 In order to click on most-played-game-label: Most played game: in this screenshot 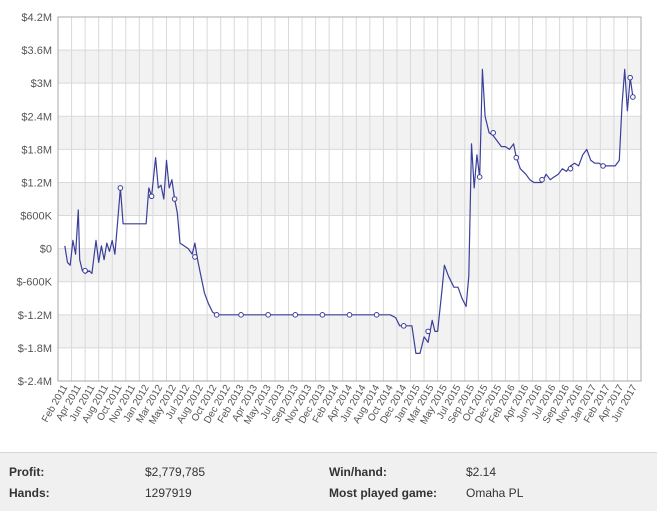, I will do `click(383, 493)`.